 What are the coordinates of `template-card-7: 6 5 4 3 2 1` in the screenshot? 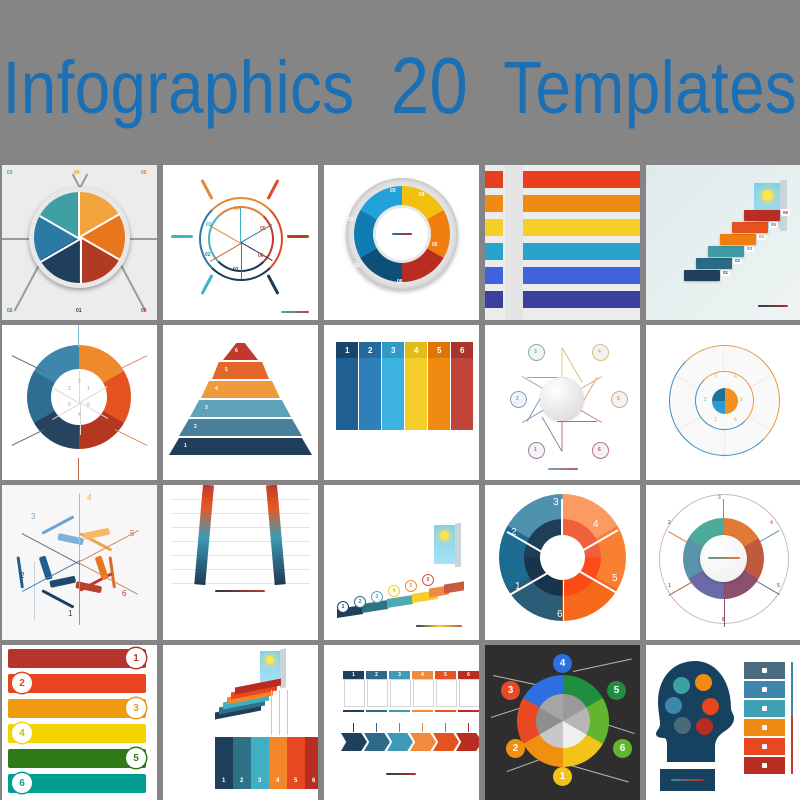 It's located at (240, 402).